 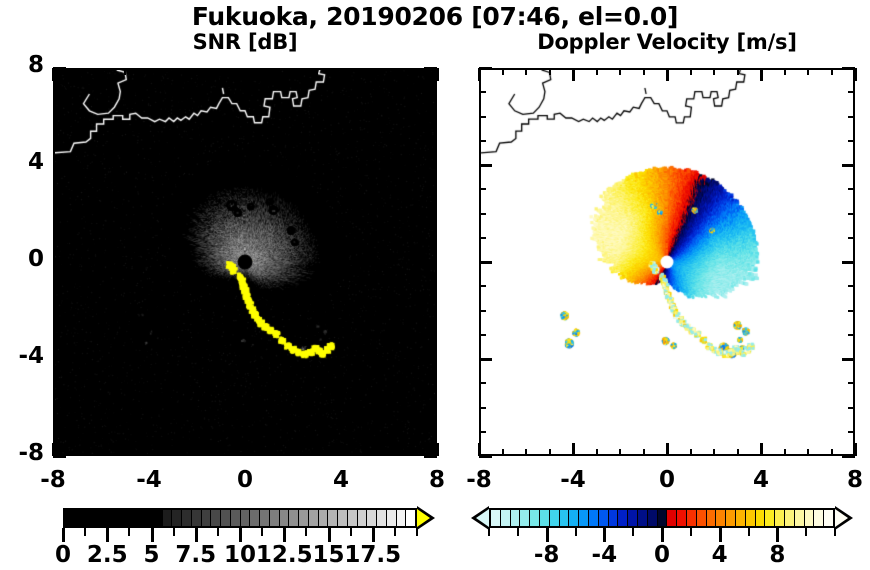 What do you see at coordinates (604, 555) in the screenshot?
I see `colorbar-label: -4` at bounding box center [604, 555].